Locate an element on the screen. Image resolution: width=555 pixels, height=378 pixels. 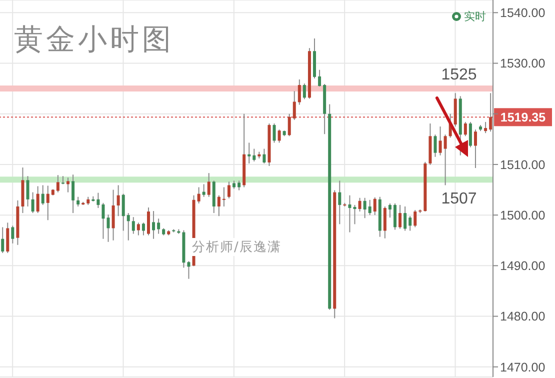
y-tick-label: 1540.00 is located at coordinates (523, 13).